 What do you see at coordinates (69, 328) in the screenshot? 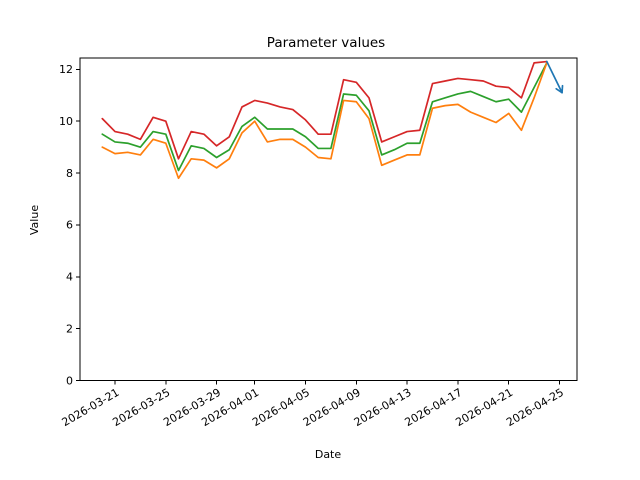
I see `y-tick-label: 2` at bounding box center [69, 328].